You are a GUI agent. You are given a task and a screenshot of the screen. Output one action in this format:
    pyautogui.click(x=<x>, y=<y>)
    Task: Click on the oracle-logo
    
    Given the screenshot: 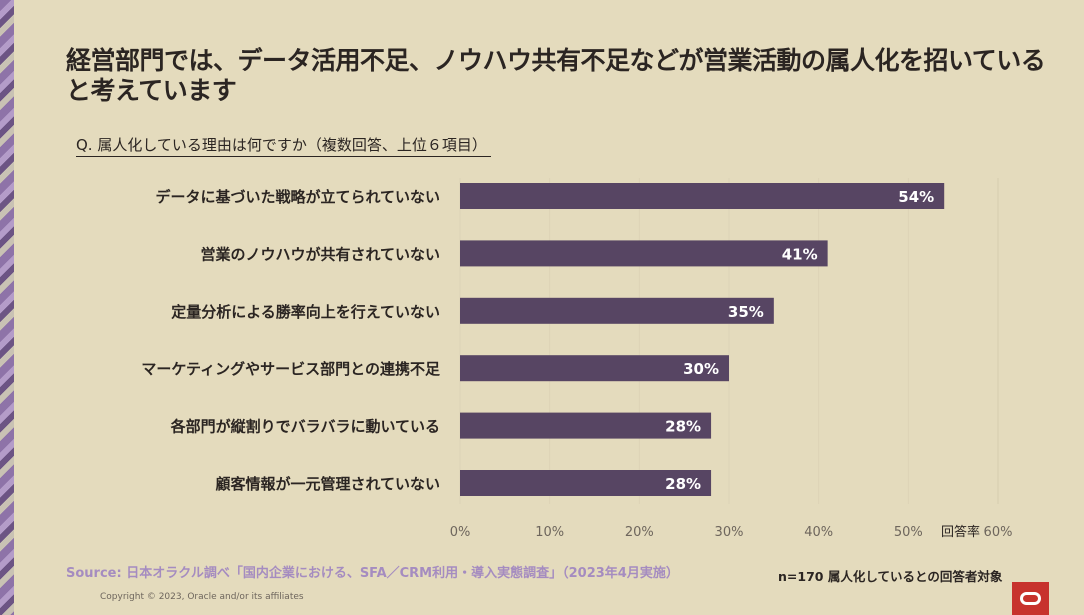 What is the action you would take?
    pyautogui.click(x=1030, y=598)
    